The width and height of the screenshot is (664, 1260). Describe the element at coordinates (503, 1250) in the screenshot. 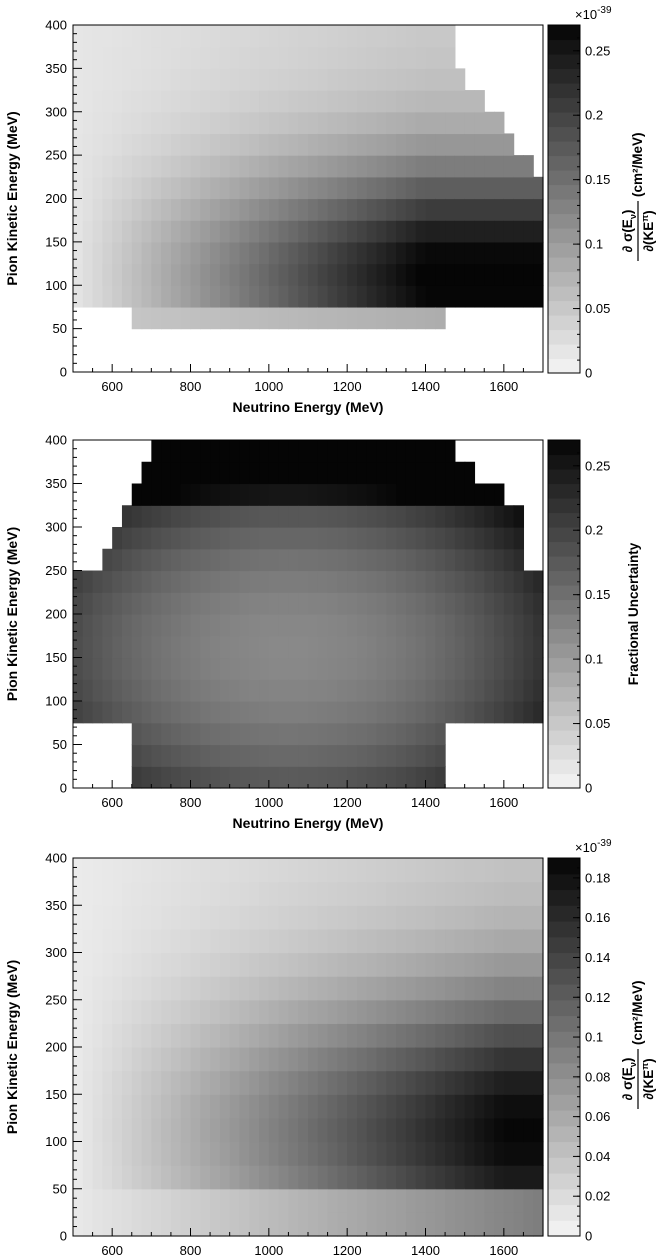

I see `x-tick-label: 1600` at that location.